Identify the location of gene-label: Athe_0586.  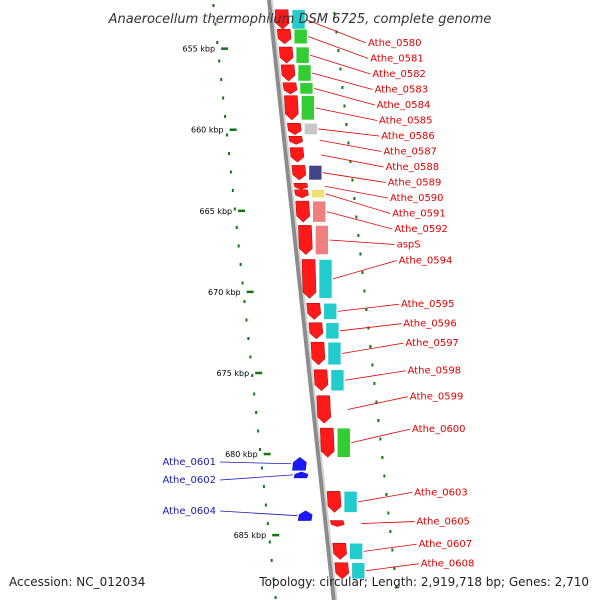
(408, 136).